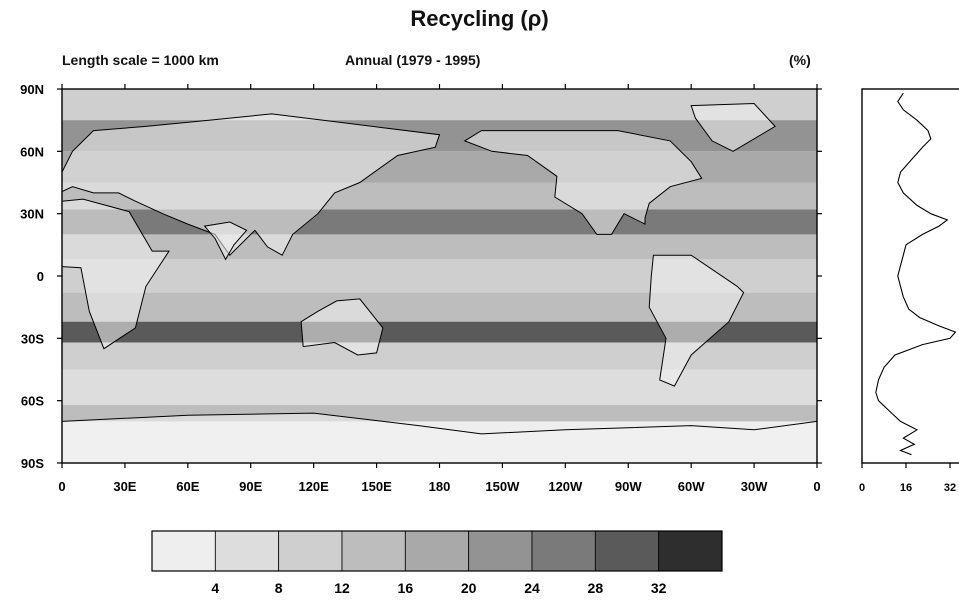 Image resolution: width=959 pixels, height=600 pixels. Describe the element at coordinates (124, 486) in the screenshot. I see `map-x-tick-label: 30E` at that location.